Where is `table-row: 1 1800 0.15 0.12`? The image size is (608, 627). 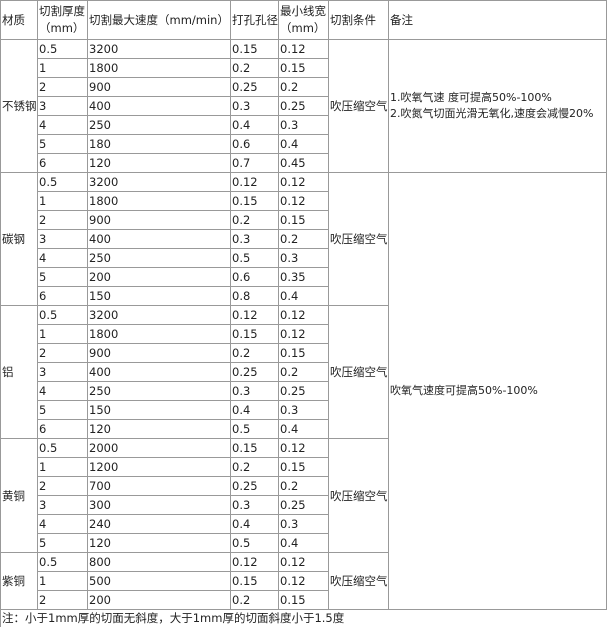
table-row: 1 1800 0.15 0.12 is located at coordinates (304, 334).